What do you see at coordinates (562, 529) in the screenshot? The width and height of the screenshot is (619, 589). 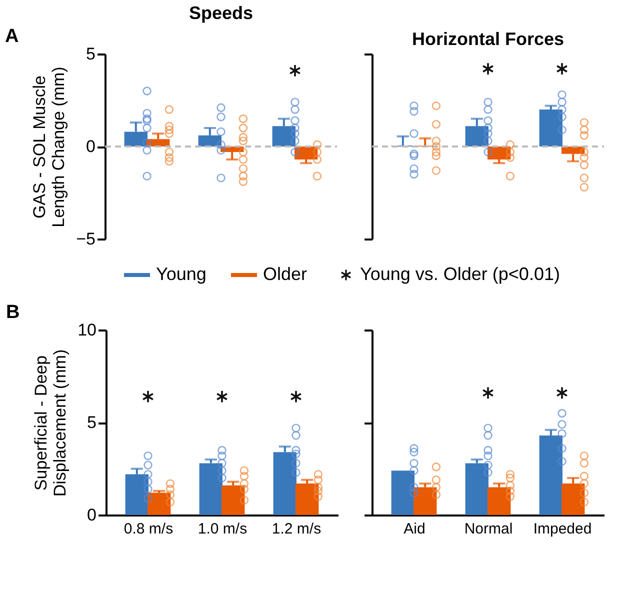 I see `x-tick-label: Impeded` at bounding box center [562, 529].